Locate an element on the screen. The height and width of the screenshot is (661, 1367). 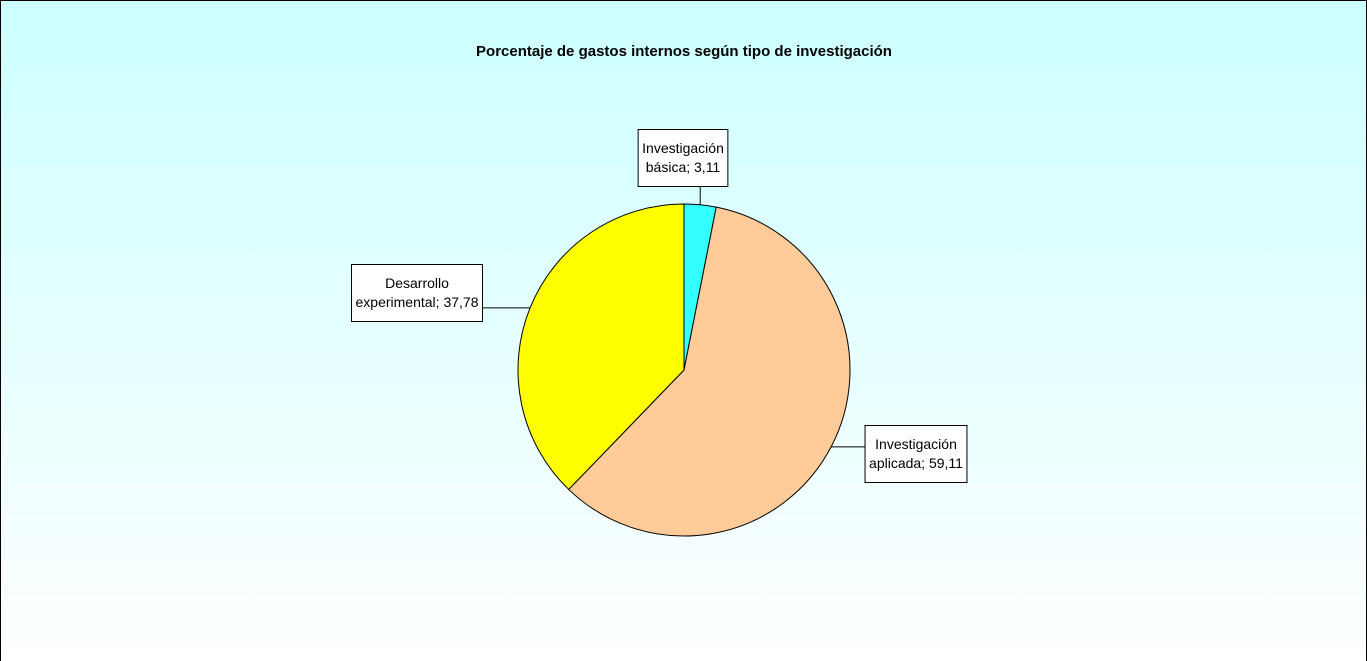
label-text: Investigación básica; 3,11 is located at coordinates (683, 157).